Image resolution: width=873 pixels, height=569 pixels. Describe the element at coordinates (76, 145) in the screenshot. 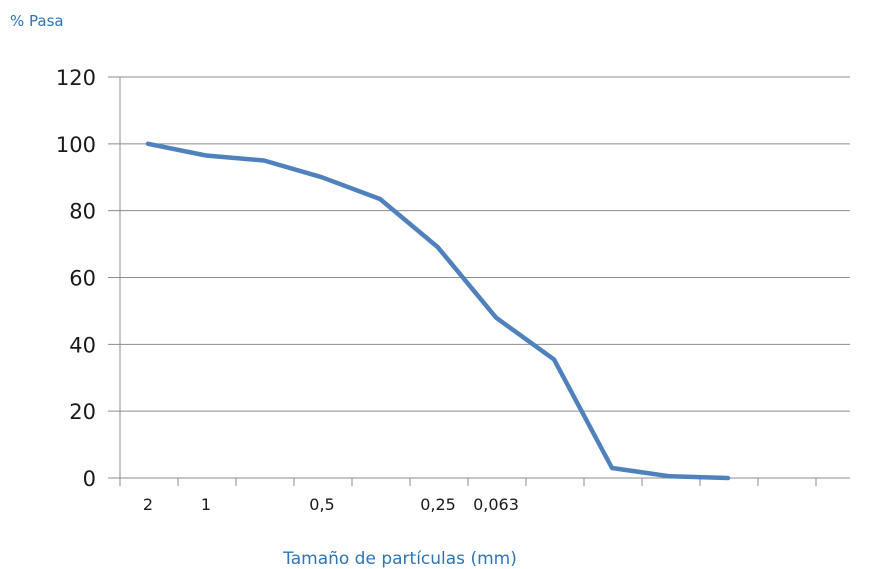

I see `y-tick-label: 100` at that location.